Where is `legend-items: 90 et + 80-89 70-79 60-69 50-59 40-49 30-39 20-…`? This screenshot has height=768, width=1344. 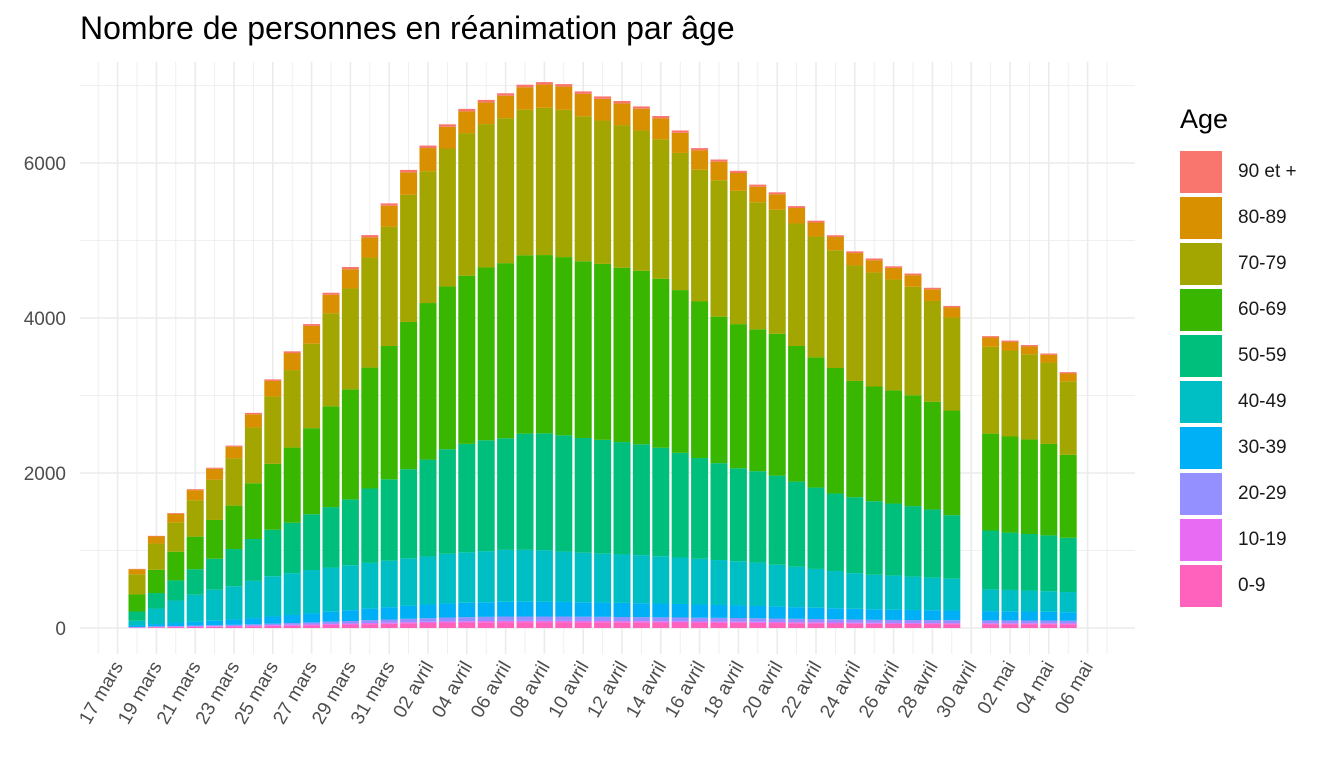 legend-items: 90 et + 80-89 70-79 60-69 50-59 40-49 30-39 20-… is located at coordinates (1260, 379).